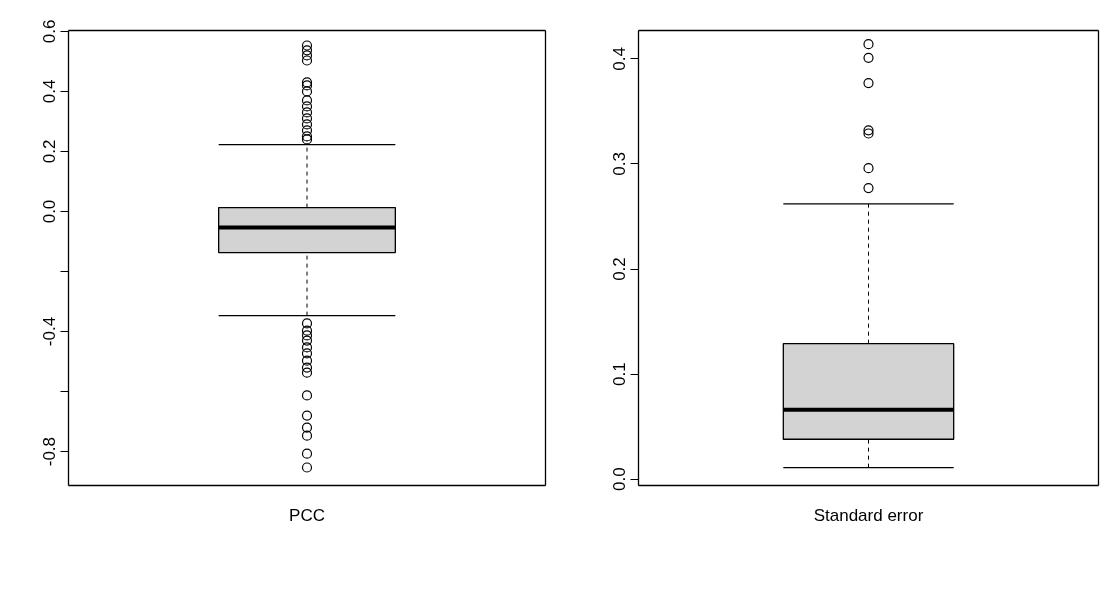  I want to click on x-tick-label: PCC, so click(307, 515).